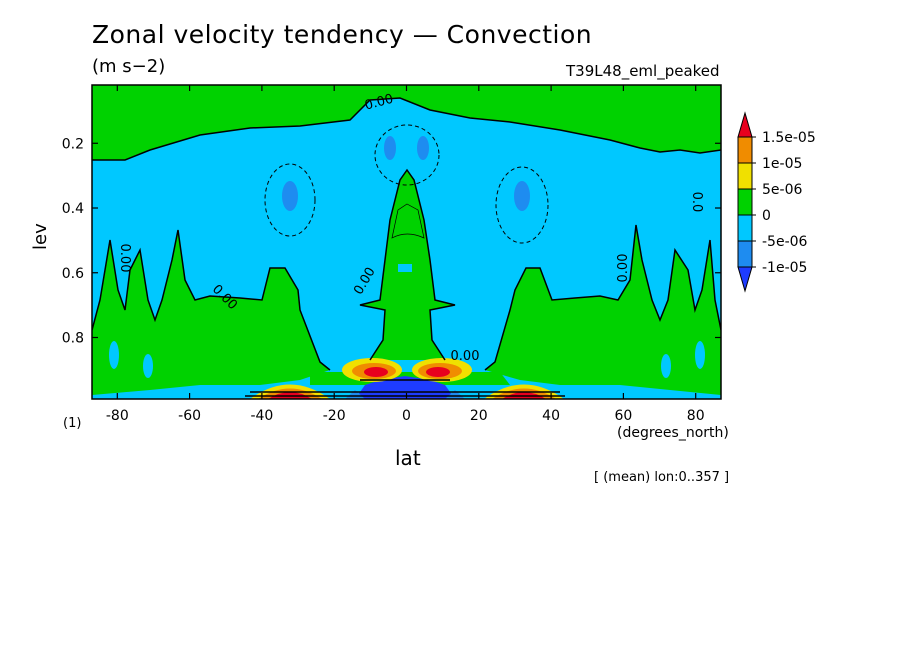 This screenshot has width=904, height=654. What do you see at coordinates (334, 416) in the screenshot?
I see `x-tick-label: -20` at bounding box center [334, 416].